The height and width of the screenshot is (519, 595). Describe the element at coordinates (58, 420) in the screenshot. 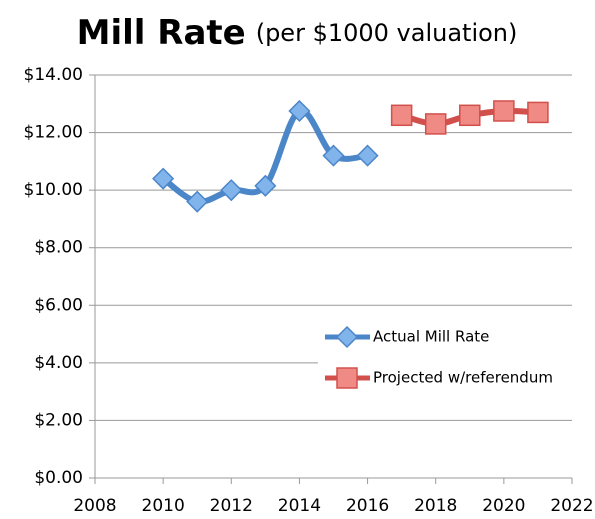

I see `y-tick-label: $2.00` at that location.